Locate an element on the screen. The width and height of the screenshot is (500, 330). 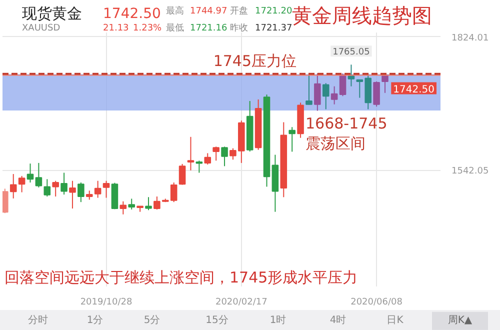
ref-line-label: 1745压力位 is located at coordinates (255, 61).